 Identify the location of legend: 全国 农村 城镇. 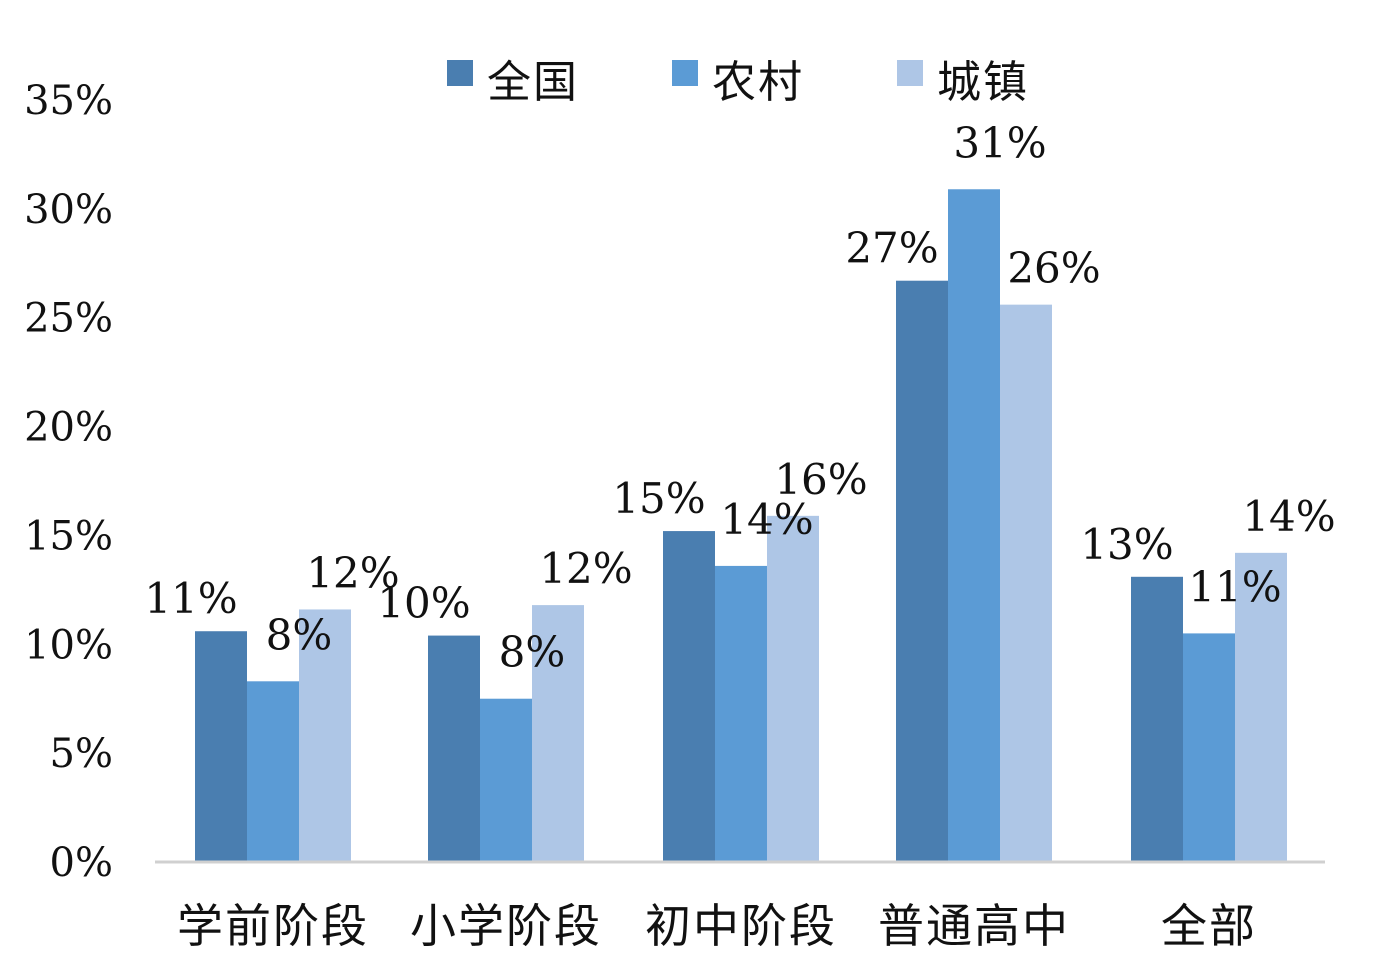
(738, 82).